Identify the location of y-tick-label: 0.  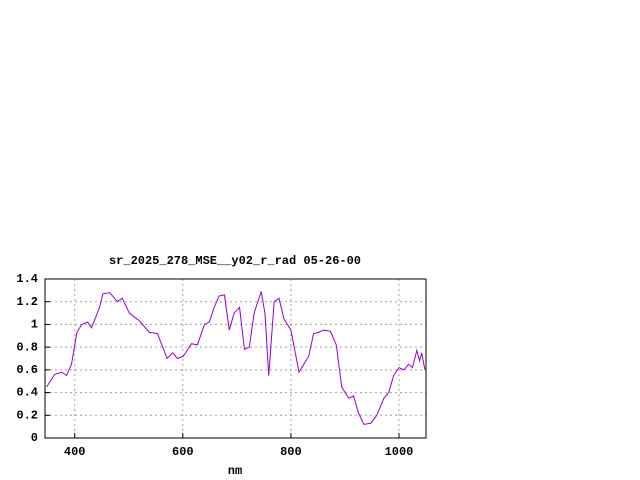
(34, 438).